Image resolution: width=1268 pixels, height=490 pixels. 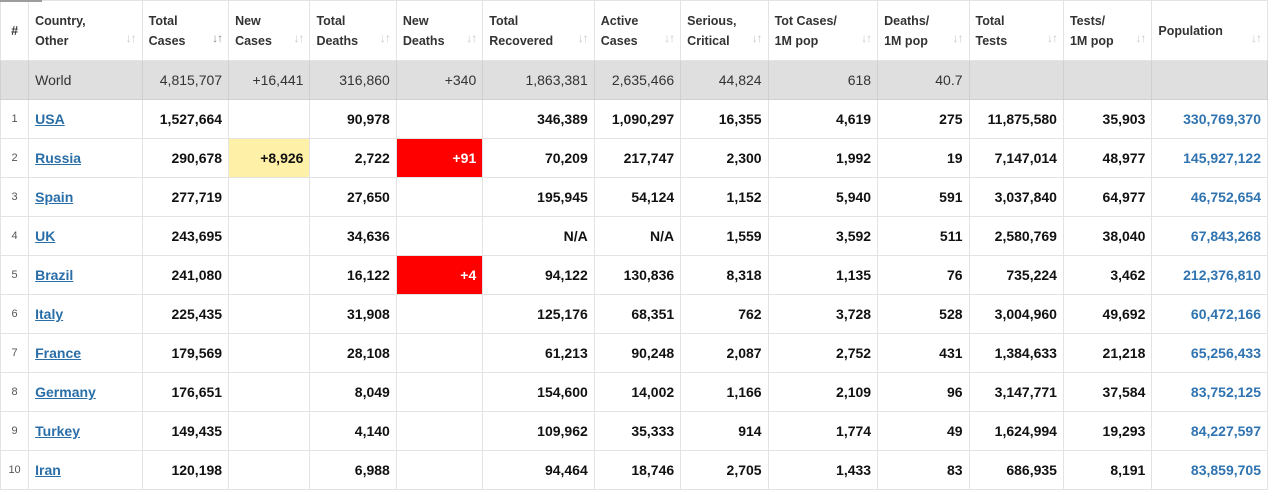 What do you see at coordinates (439, 275) in the screenshot?
I see `new-deaths: +4` at bounding box center [439, 275].